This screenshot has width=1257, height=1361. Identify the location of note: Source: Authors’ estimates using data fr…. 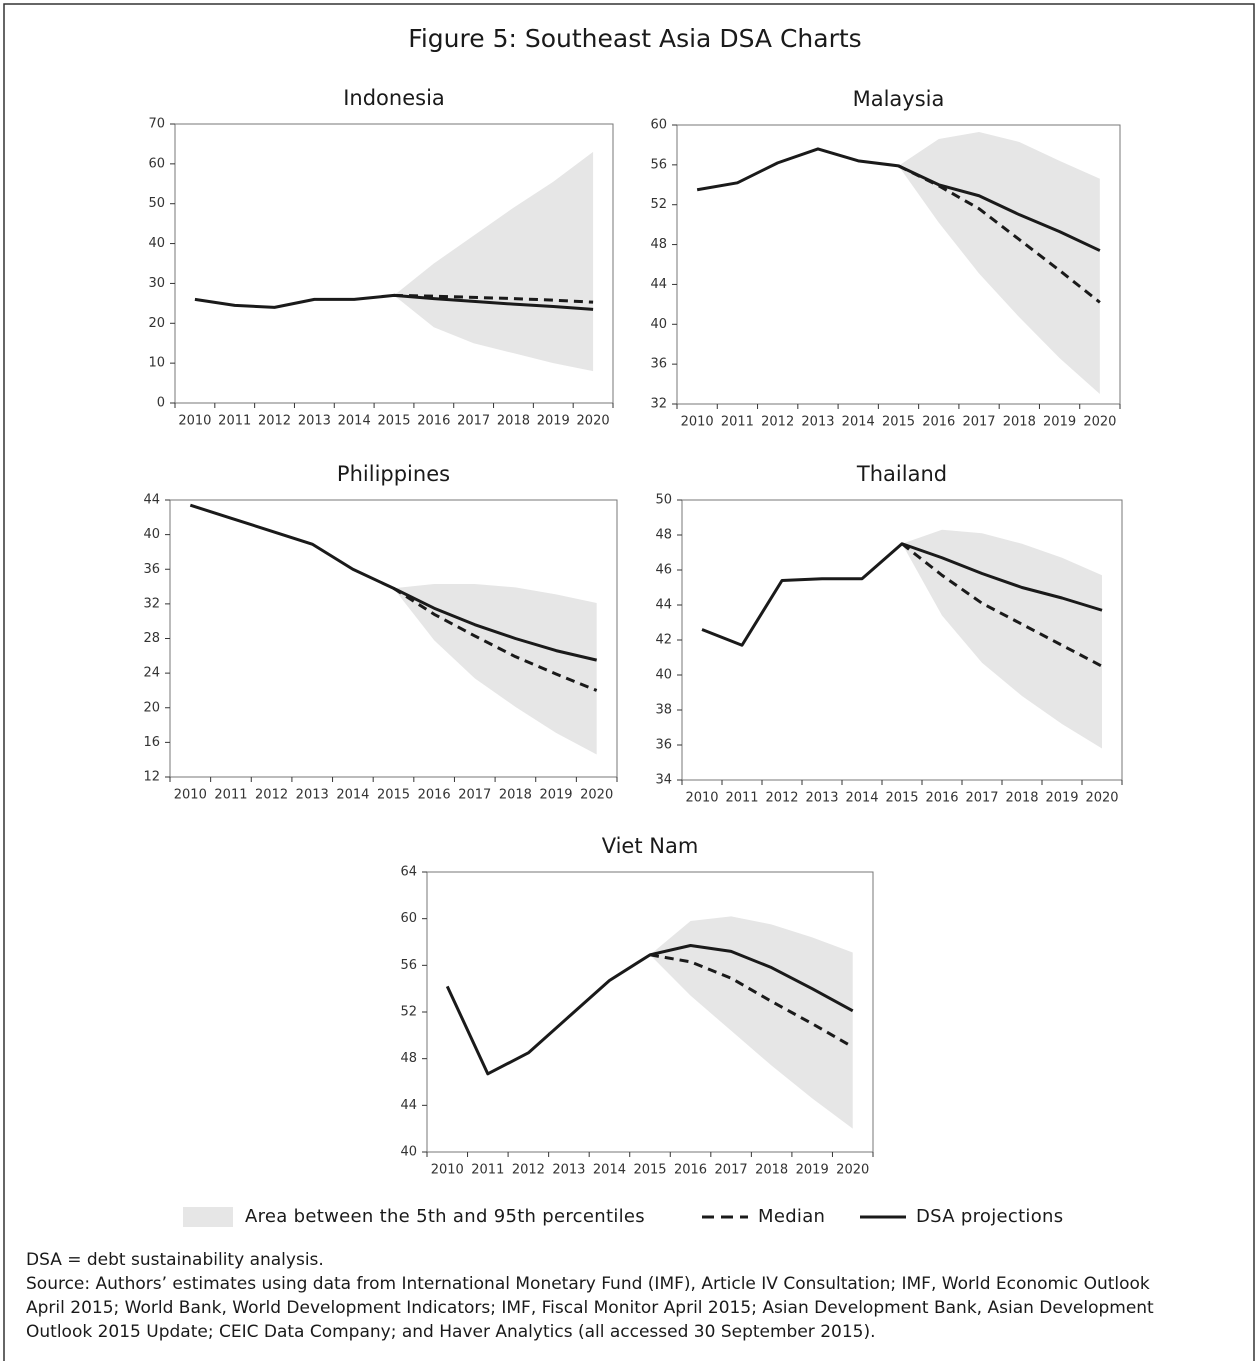
(588, 1284).